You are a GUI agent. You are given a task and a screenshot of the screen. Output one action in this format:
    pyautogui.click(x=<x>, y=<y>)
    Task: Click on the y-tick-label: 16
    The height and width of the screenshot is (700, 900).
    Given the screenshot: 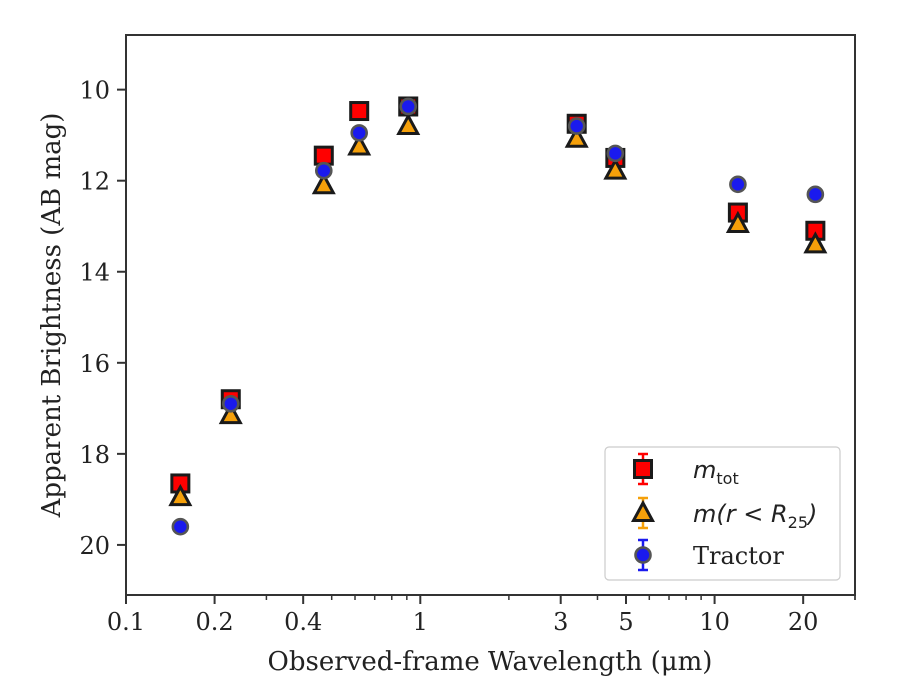 What is the action you would take?
    pyautogui.click(x=94, y=364)
    